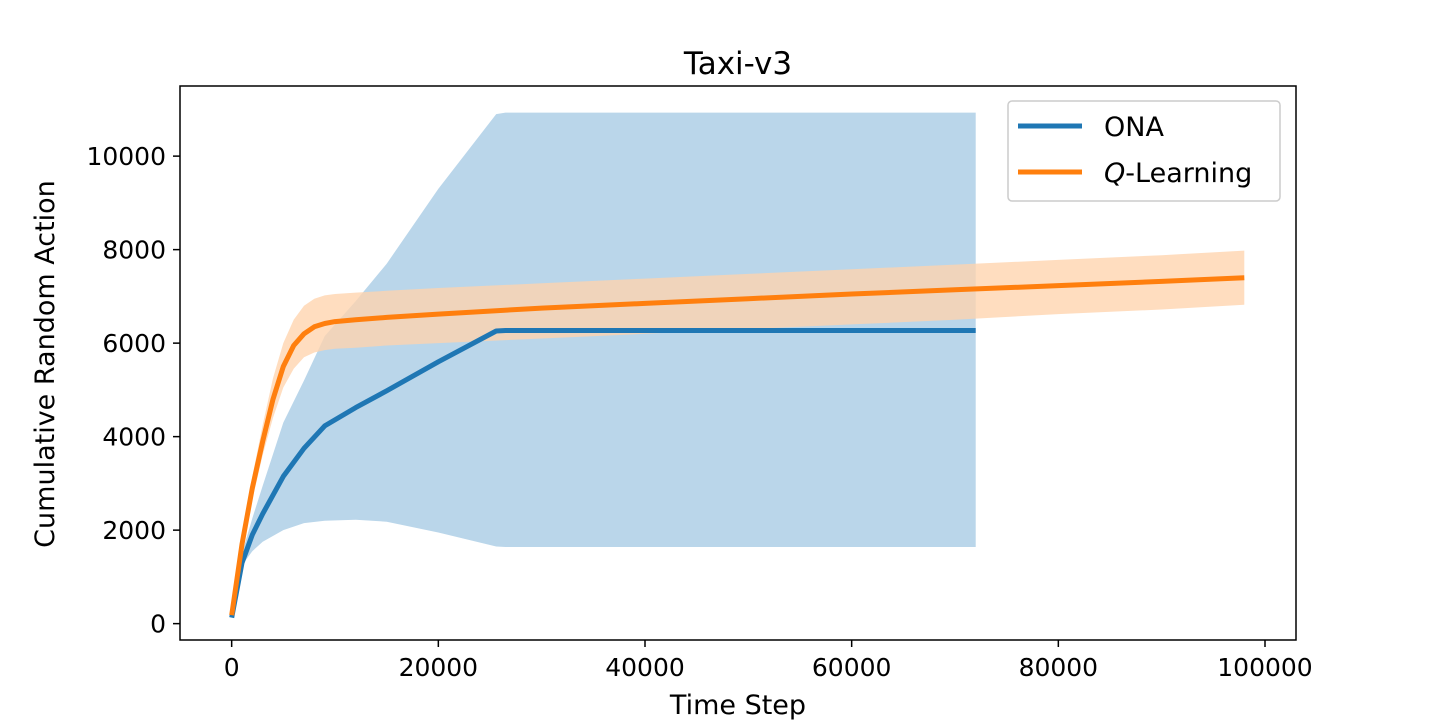  What do you see at coordinates (232, 667) in the screenshot?
I see `x-tick-label: 0` at bounding box center [232, 667].